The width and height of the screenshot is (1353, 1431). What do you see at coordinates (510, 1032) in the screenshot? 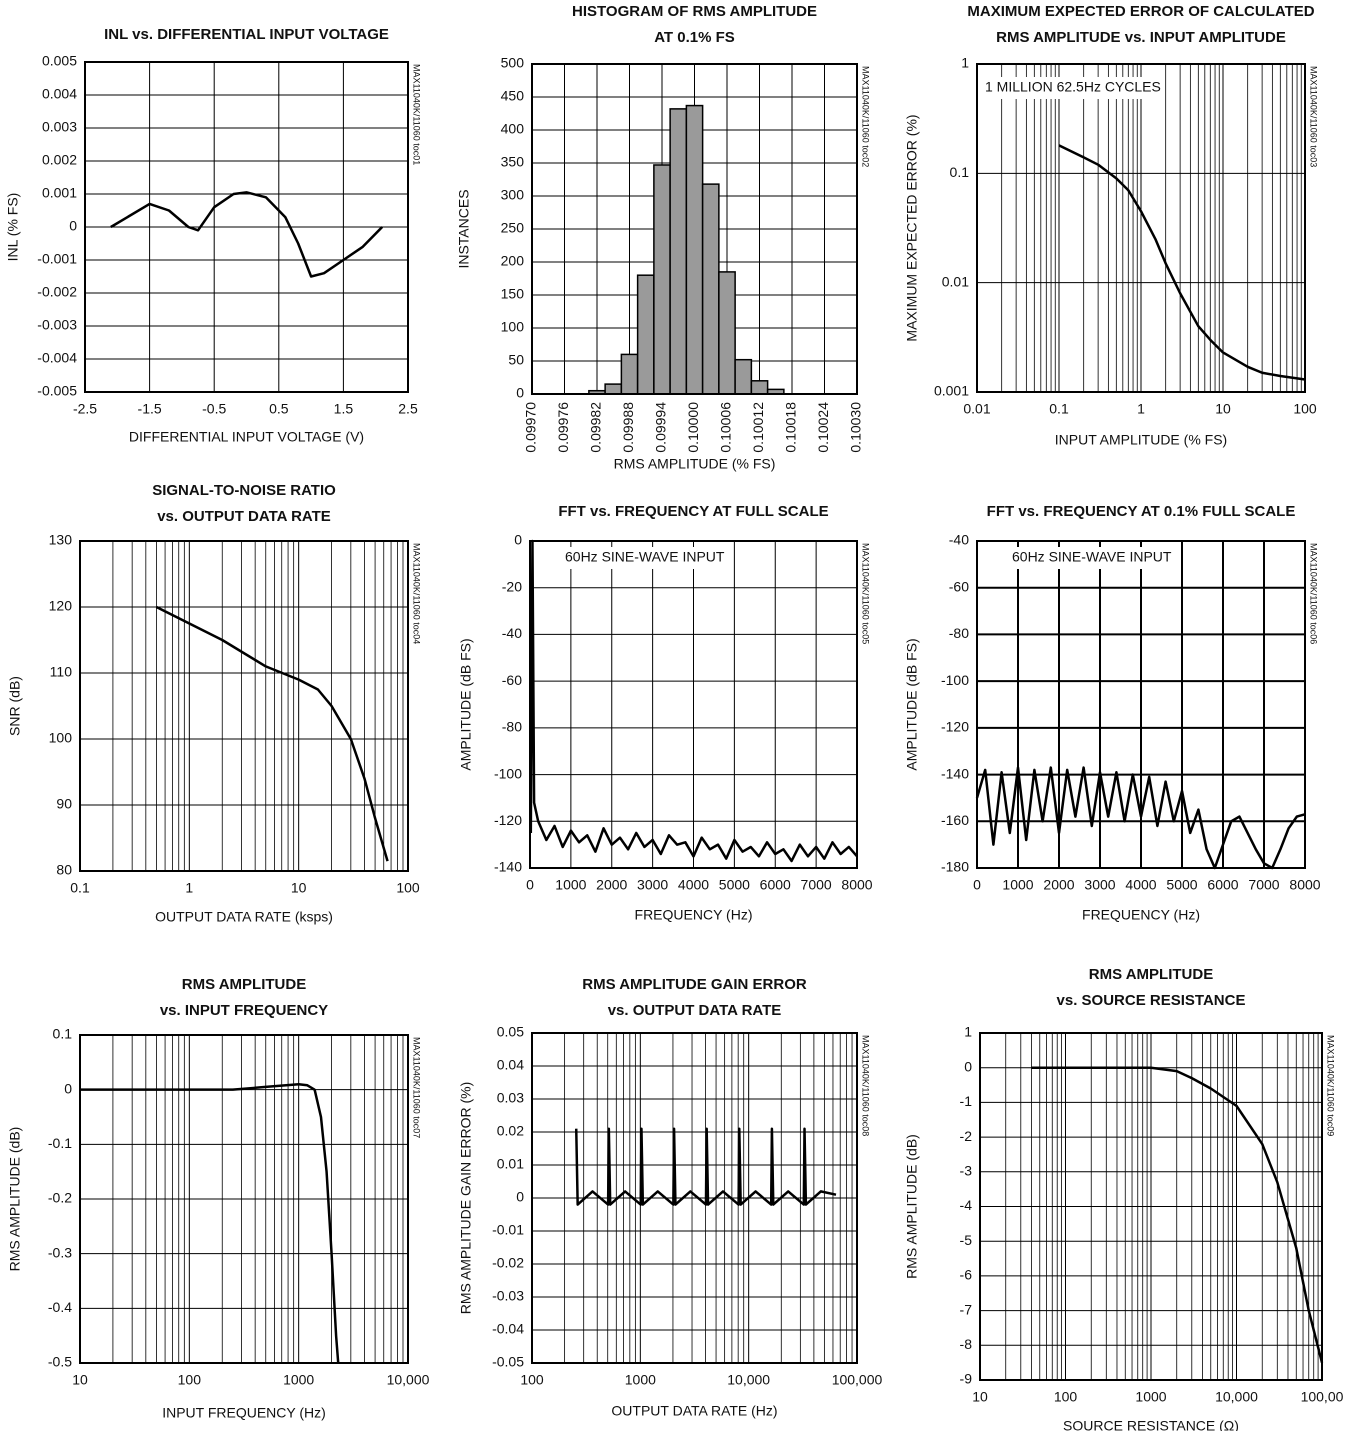
I see `y-tick-label: 0.05` at bounding box center [510, 1032].